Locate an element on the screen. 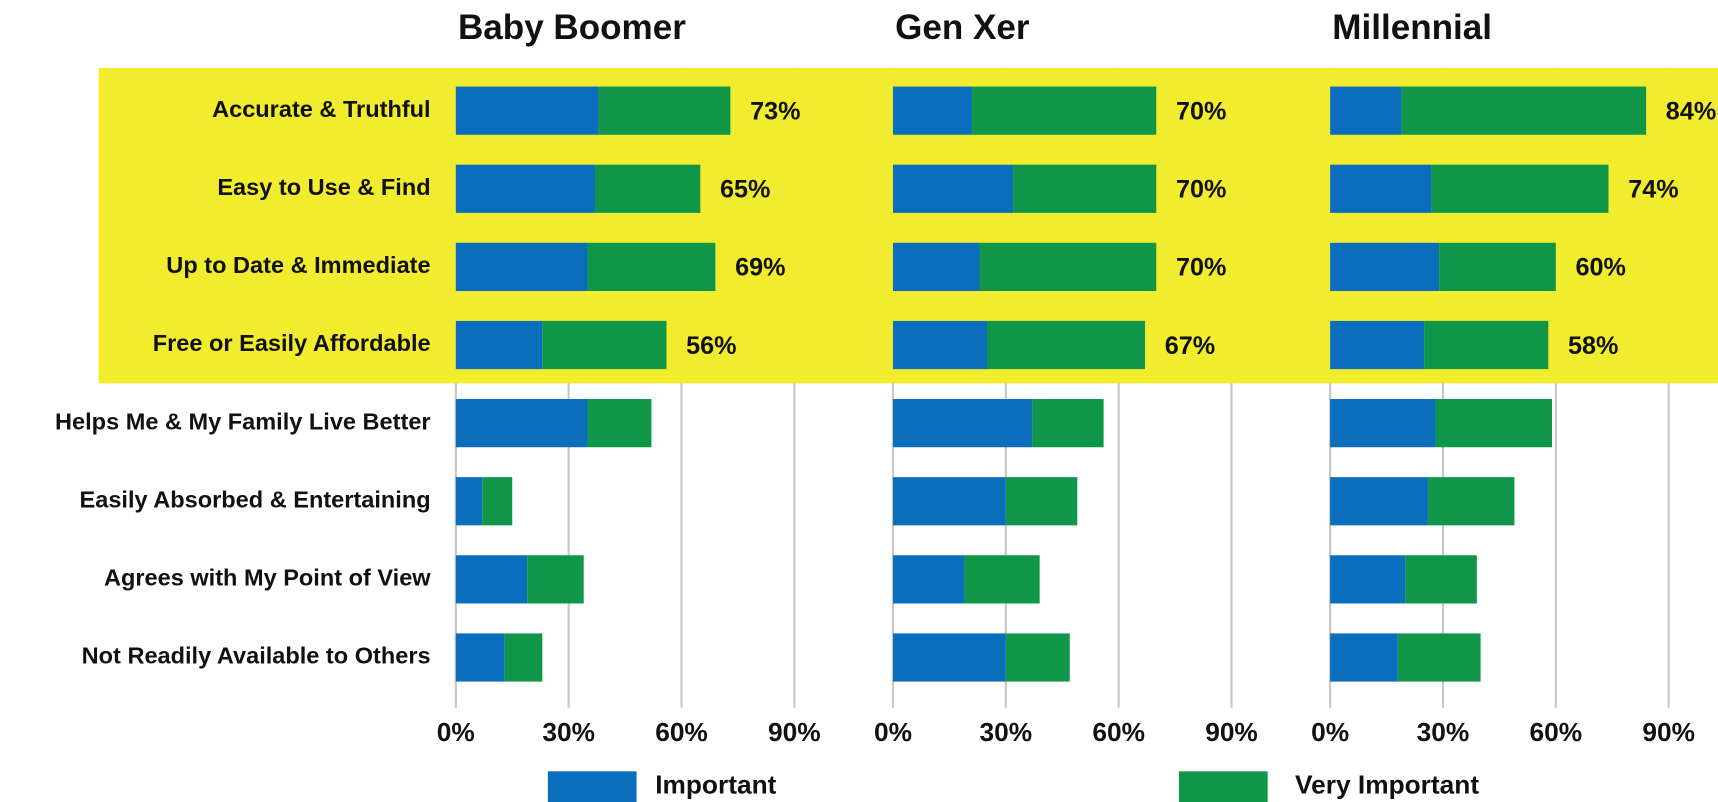 Image resolution: width=1718 pixels, height=802 pixels. total-label: 58% is located at coordinates (1593, 346).